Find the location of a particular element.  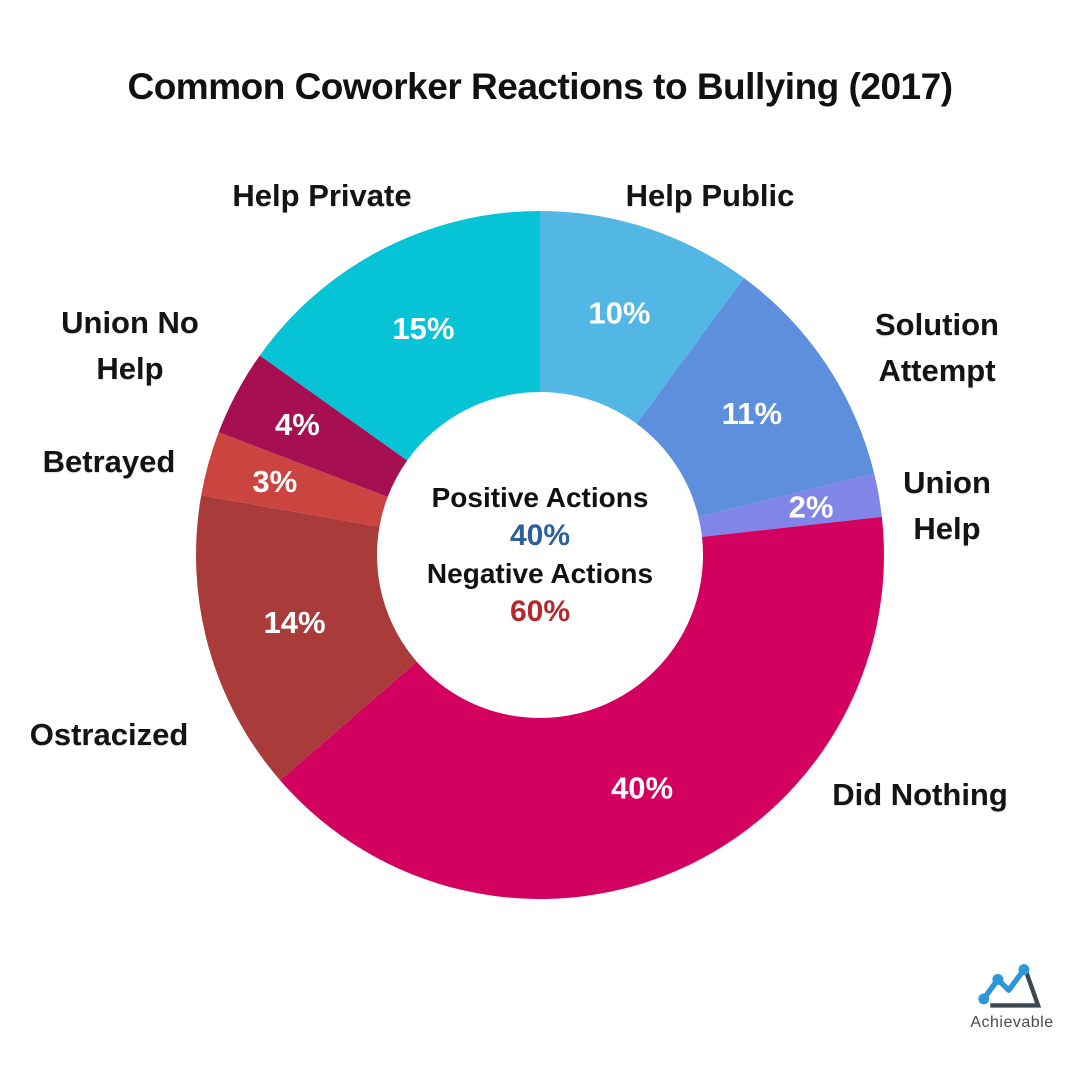

slice-help-public is located at coordinates (642, 317).